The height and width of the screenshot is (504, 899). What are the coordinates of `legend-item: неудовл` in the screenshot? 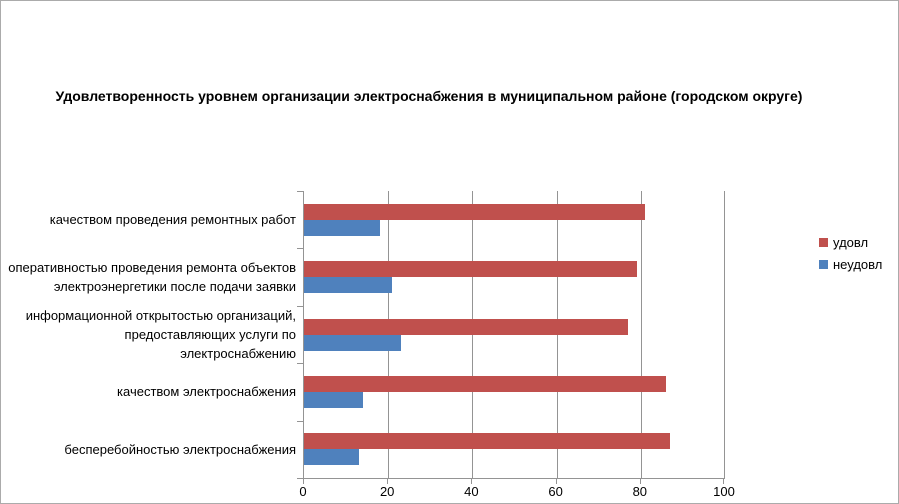 It's located at (850, 264).